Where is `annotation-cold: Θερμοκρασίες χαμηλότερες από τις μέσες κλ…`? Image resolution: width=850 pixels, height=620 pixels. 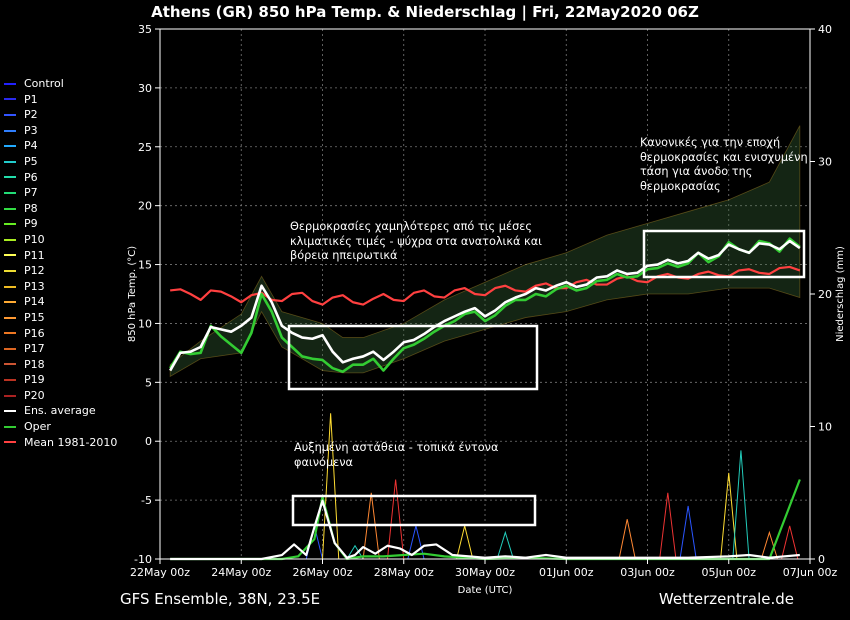 annotation-cold: Θερμοκρασίες χαμηλότερες από τις μέσες κλ… is located at coordinates (416, 241).